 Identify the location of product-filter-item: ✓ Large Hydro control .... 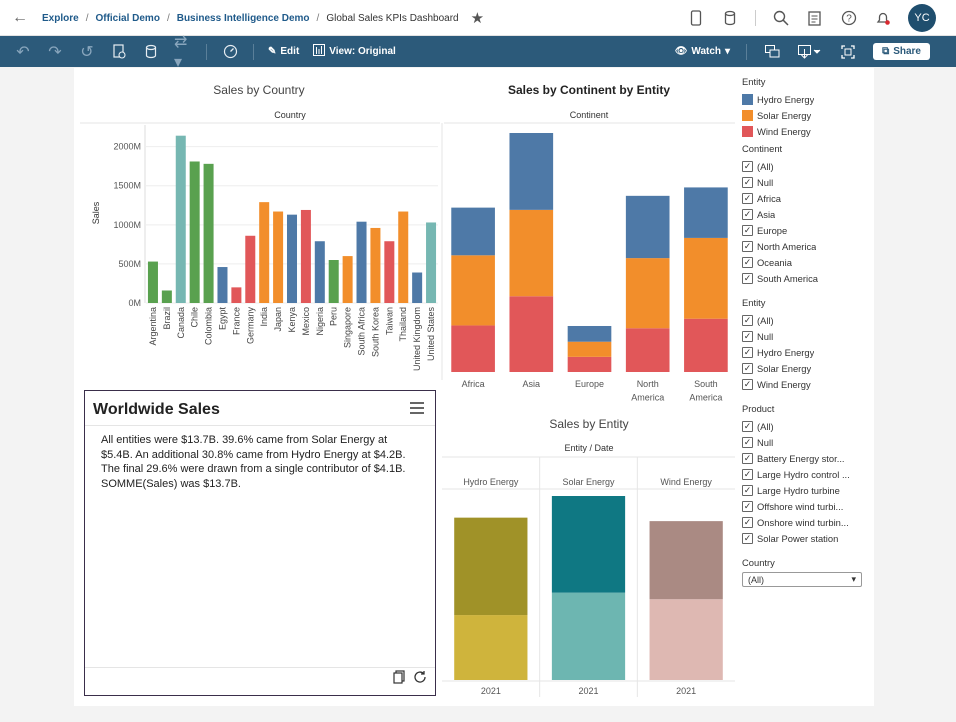
(807, 474).